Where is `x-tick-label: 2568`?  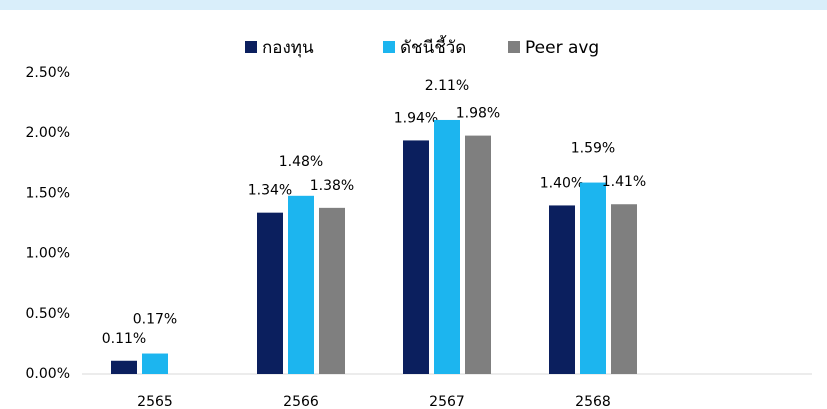
x-tick-label: 2568 is located at coordinates (593, 401).